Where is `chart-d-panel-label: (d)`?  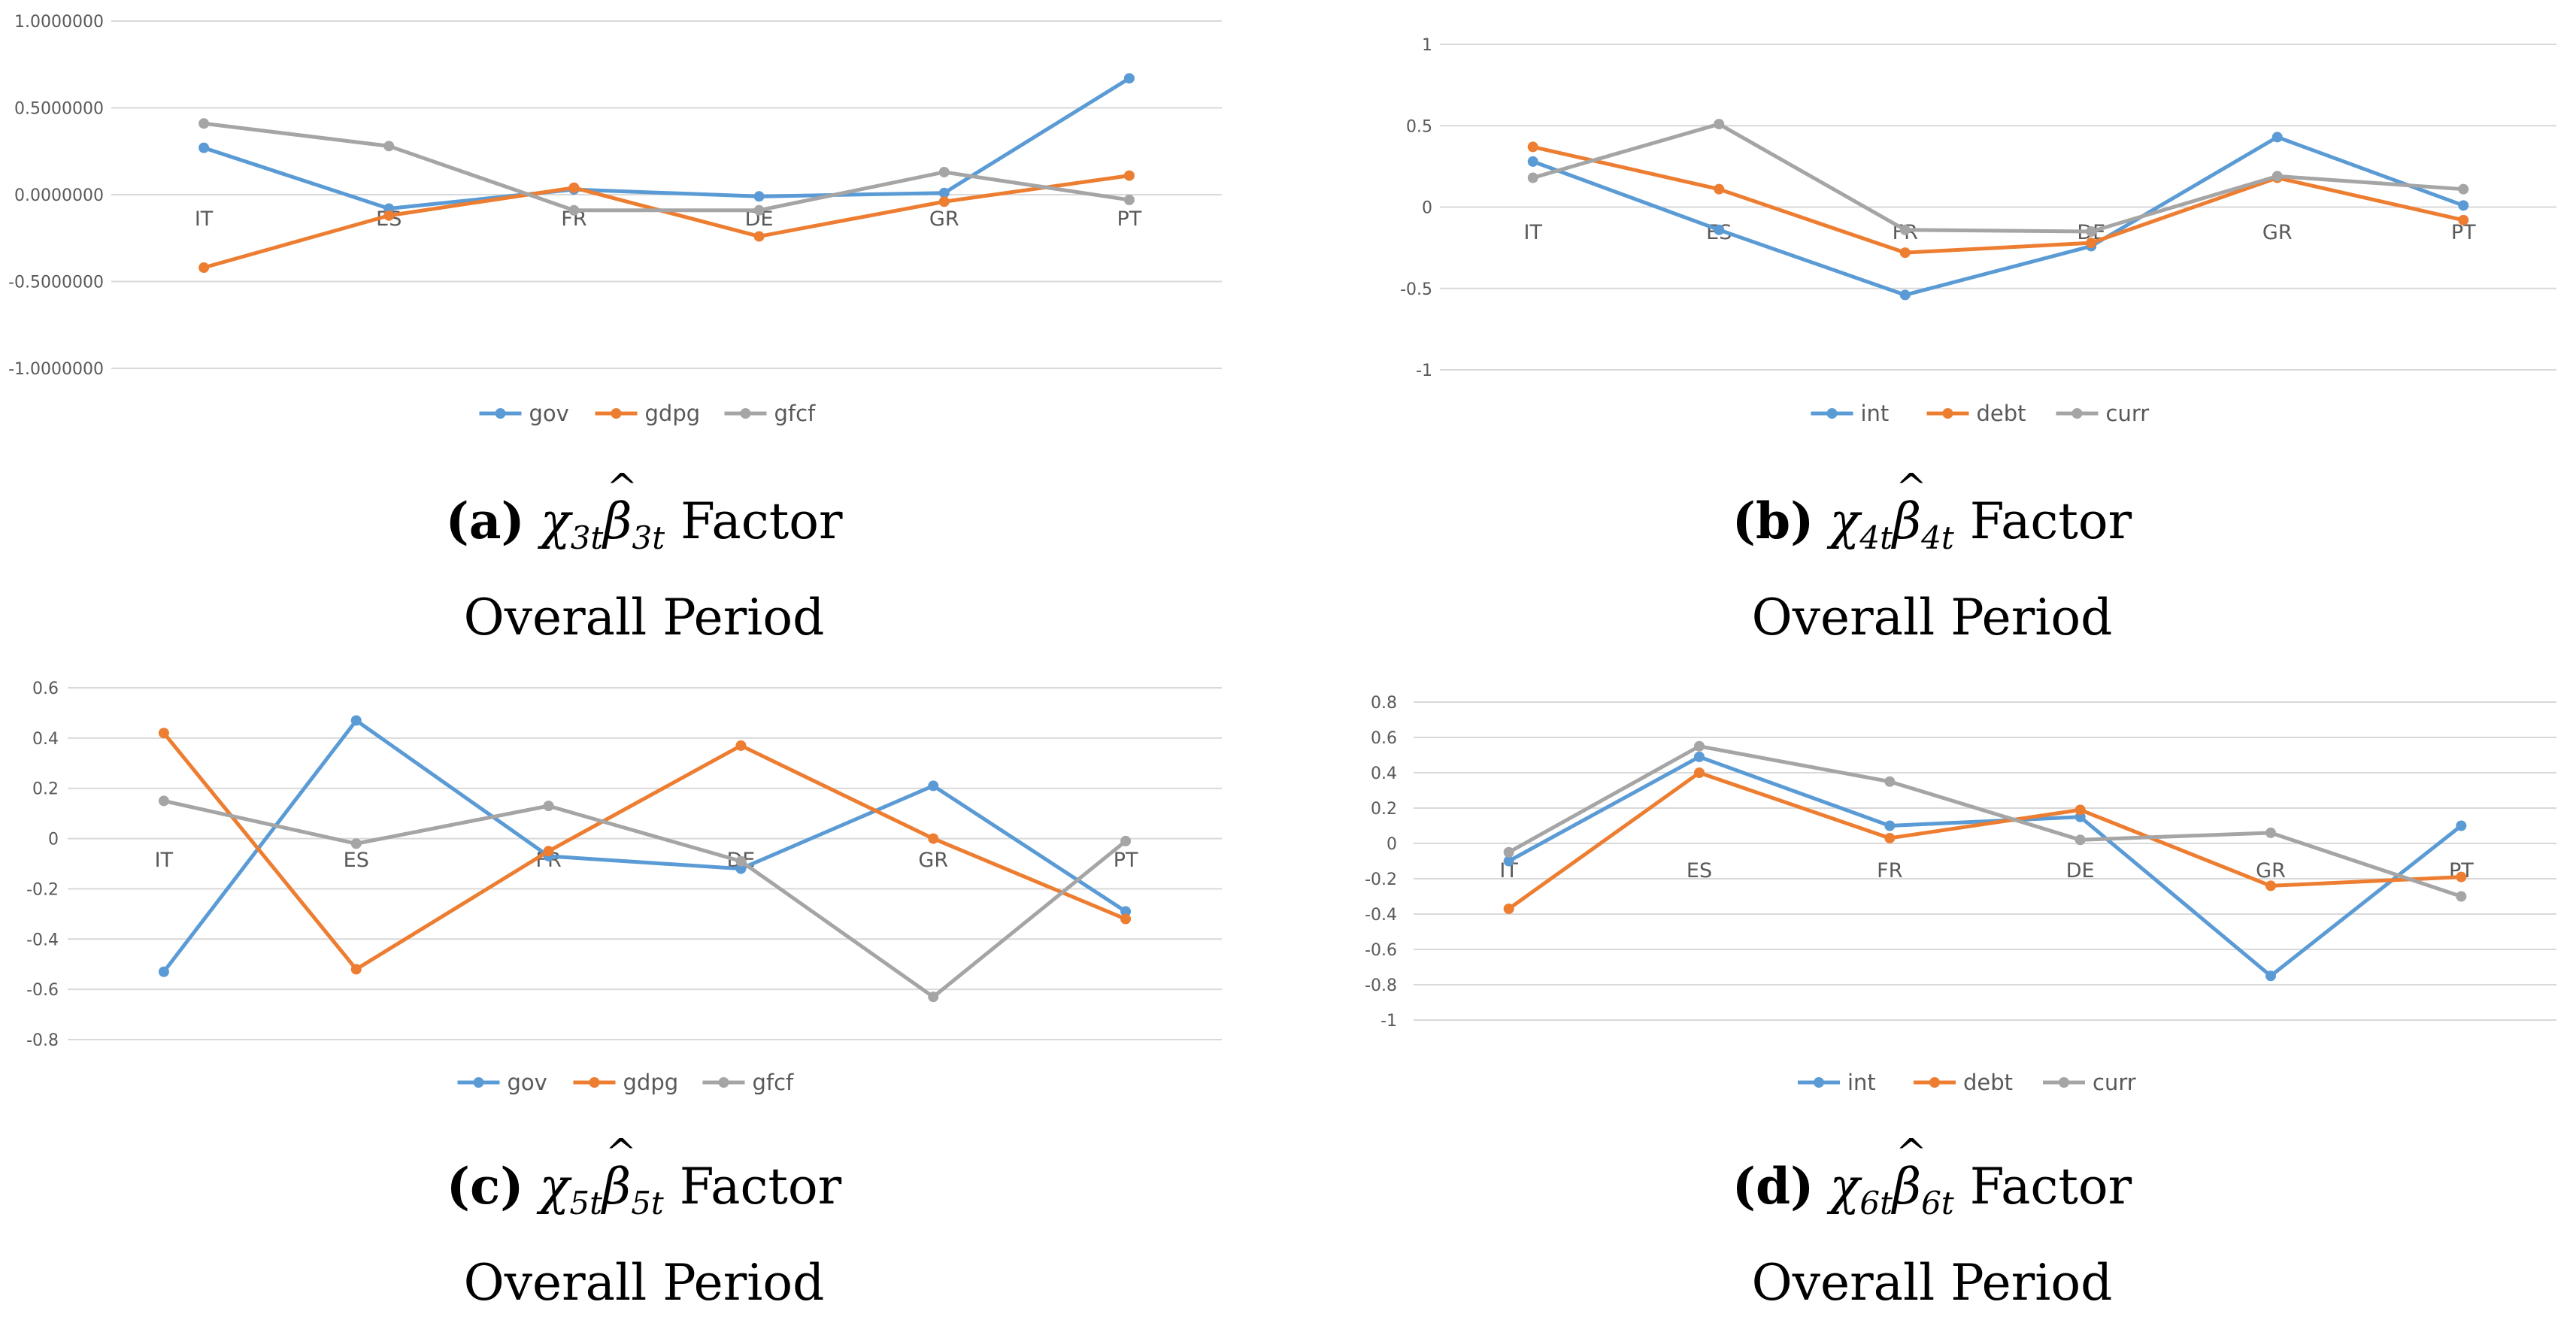 chart-d-panel-label: (d) is located at coordinates (1773, 1186).